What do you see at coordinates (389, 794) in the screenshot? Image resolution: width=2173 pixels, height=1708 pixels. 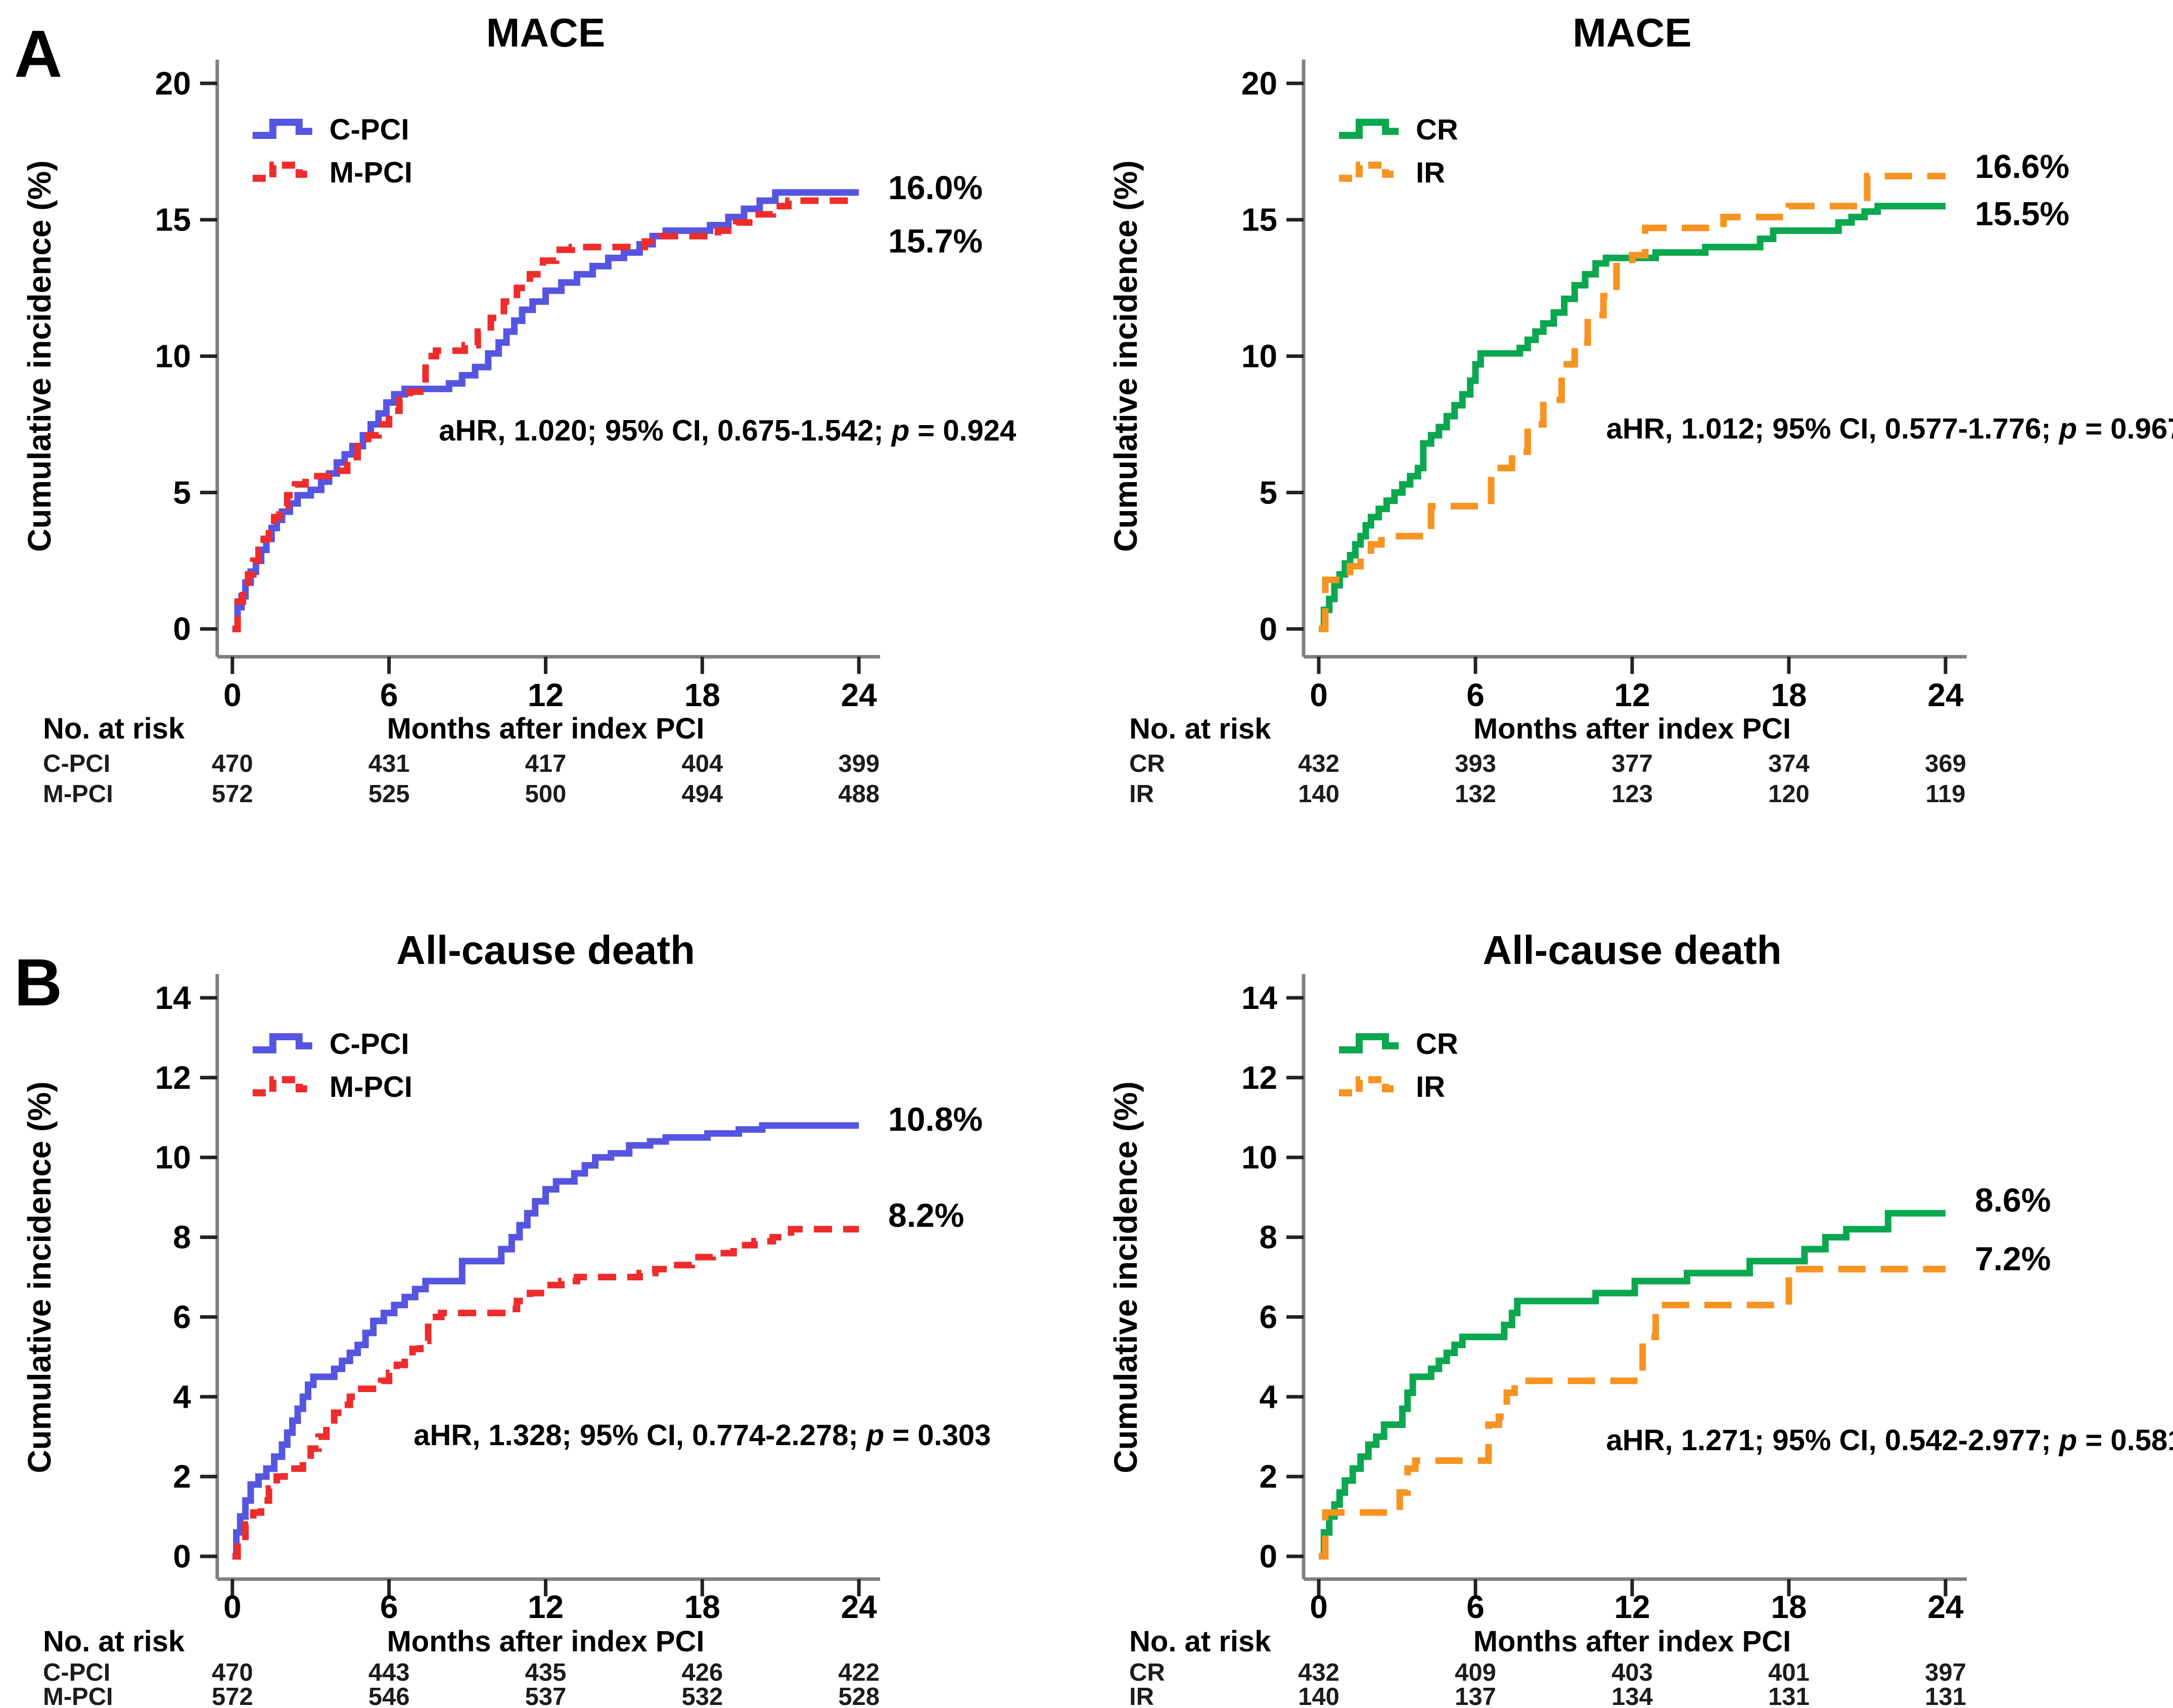 I see `risk-value: 525` at bounding box center [389, 794].